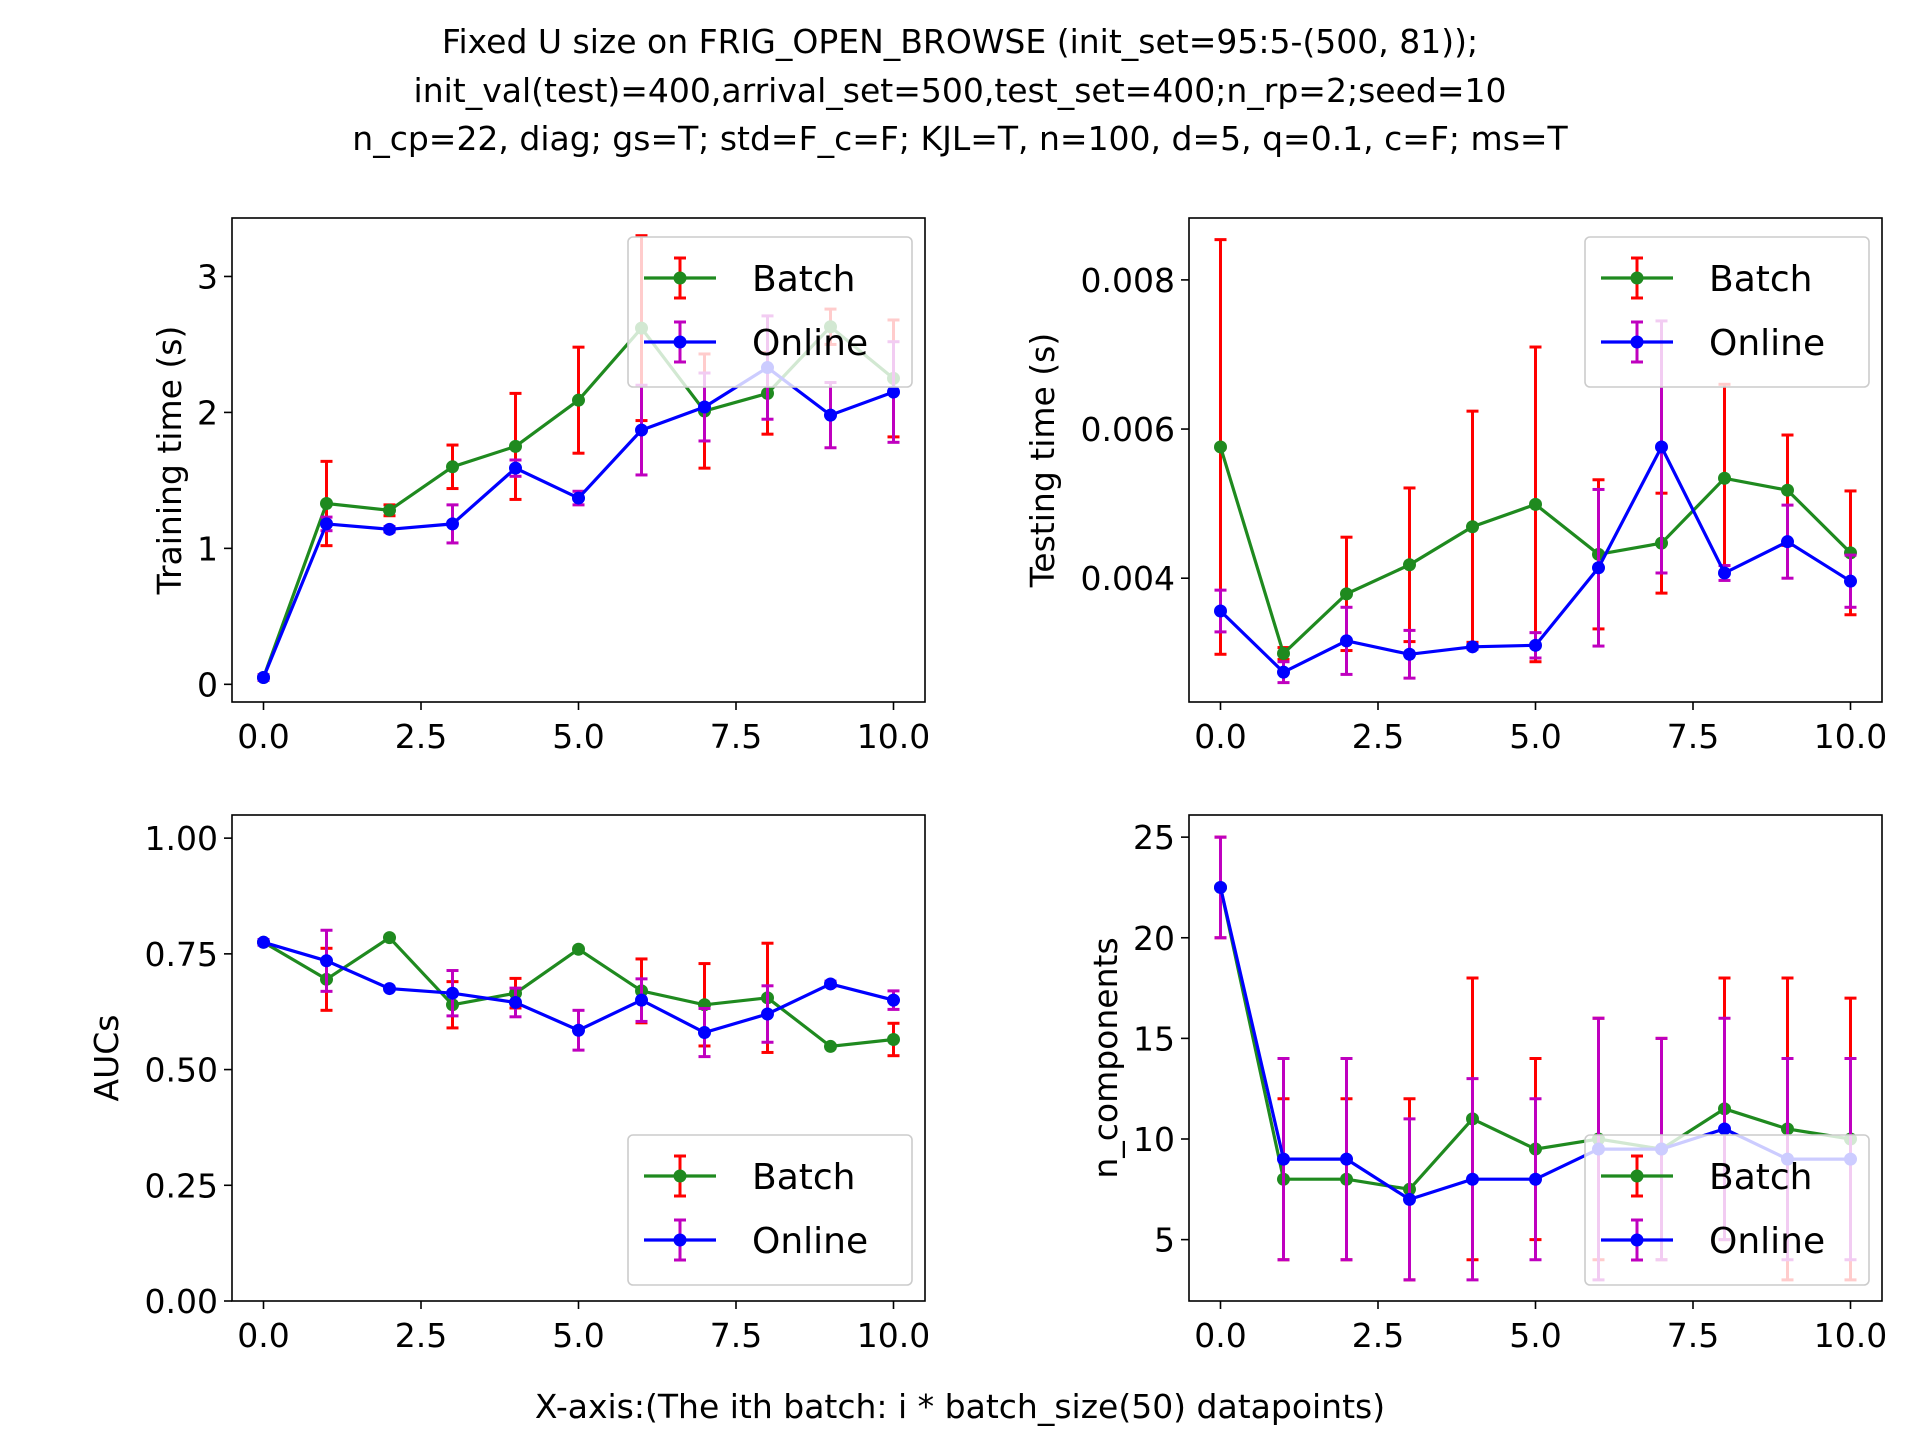  What do you see at coordinates (181, 1070) in the screenshot?
I see `y-tick-label: 0.50` at bounding box center [181, 1070].